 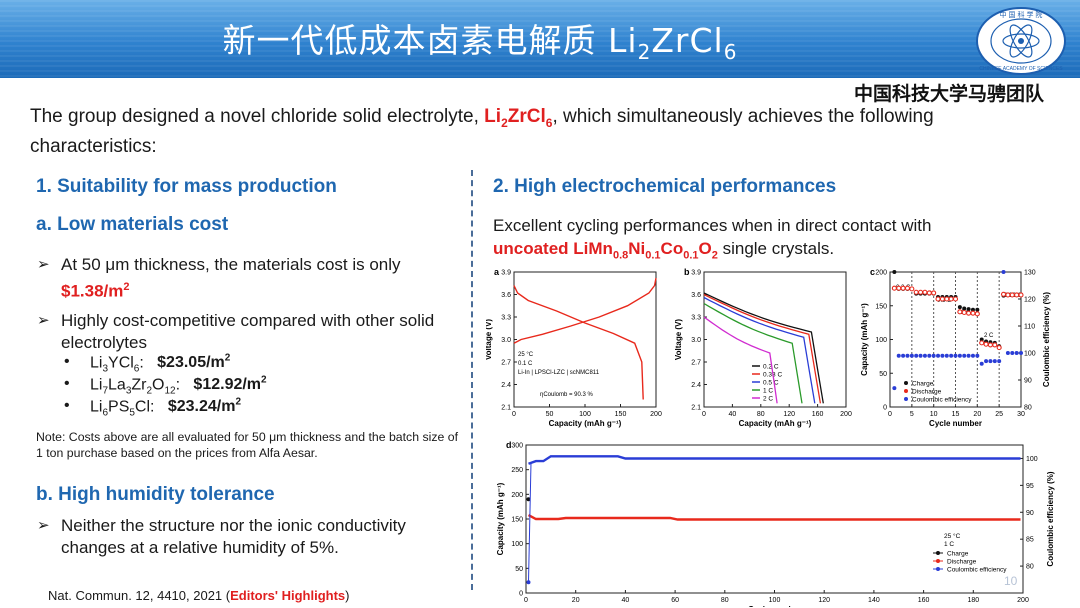 What do you see at coordinates (740, 360) in the screenshot?
I see `discharge-curve-2 C` at bounding box center [740, 360].